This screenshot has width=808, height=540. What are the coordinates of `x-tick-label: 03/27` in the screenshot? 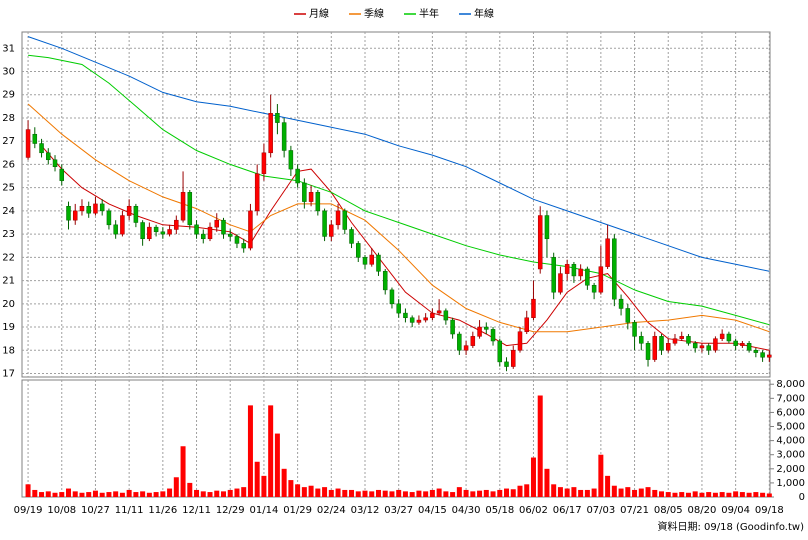 It's located at (398, 510).